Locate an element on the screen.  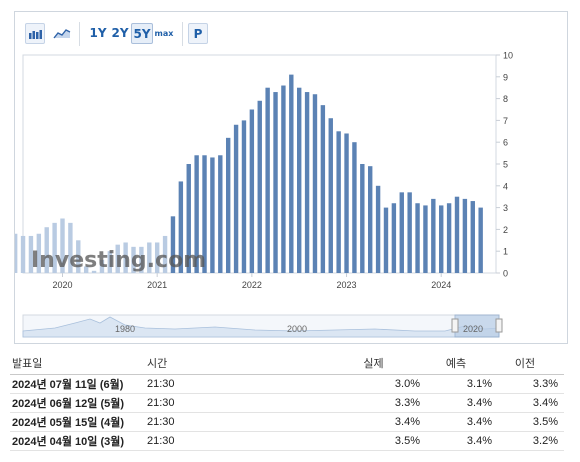
x-tick-label: 2023 is located at coordinates (347, 285).